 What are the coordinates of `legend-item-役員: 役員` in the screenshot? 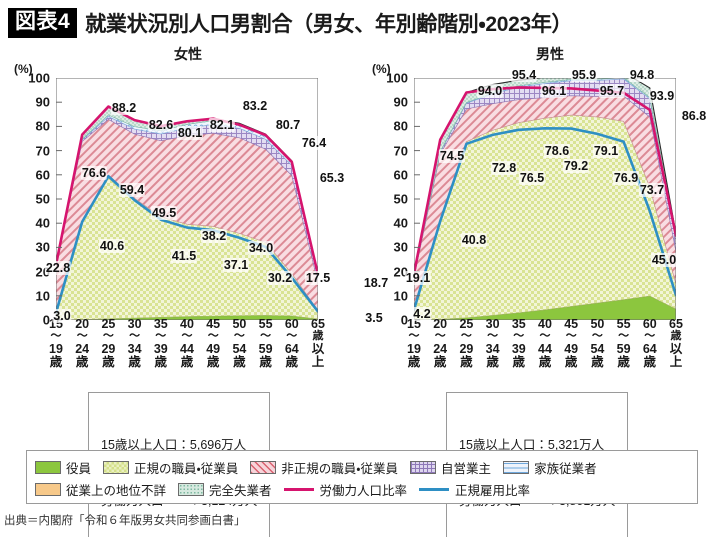 It's located at (63, 467).